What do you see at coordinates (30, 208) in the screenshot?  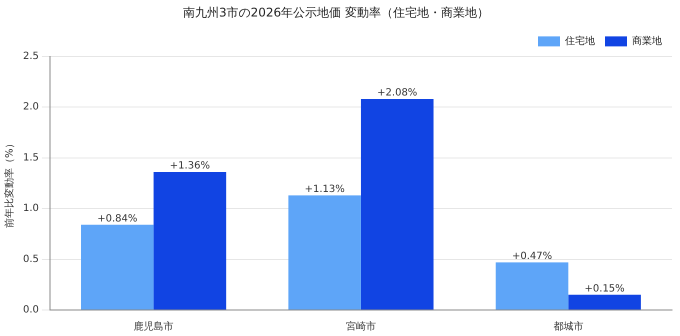 I see `y-tick-label: 1.0` at bounding box center [30, 208].